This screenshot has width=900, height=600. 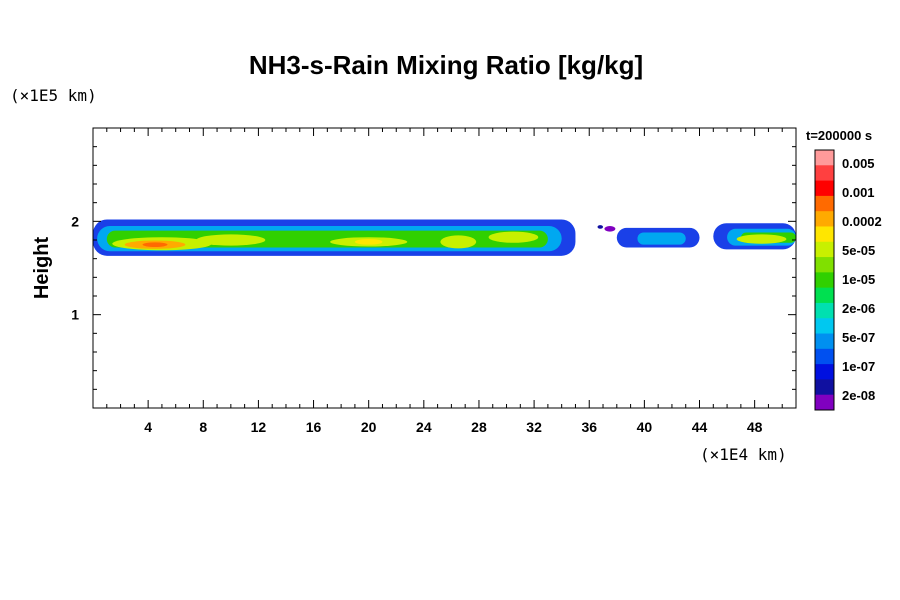 I want to click on x-tick-label-2: 12, so click(x=259, y=427).